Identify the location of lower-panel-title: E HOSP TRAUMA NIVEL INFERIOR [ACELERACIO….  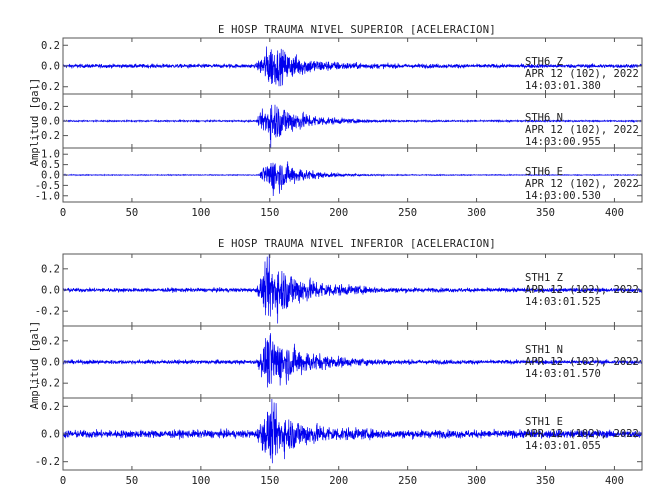
(357, 244).